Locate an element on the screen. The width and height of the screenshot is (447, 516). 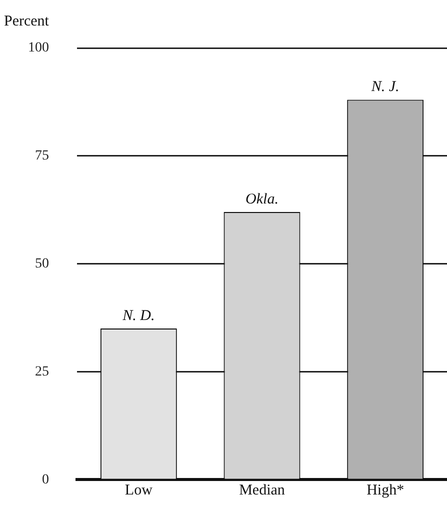
annotation: N. D. is located at coordinates (138, 316).